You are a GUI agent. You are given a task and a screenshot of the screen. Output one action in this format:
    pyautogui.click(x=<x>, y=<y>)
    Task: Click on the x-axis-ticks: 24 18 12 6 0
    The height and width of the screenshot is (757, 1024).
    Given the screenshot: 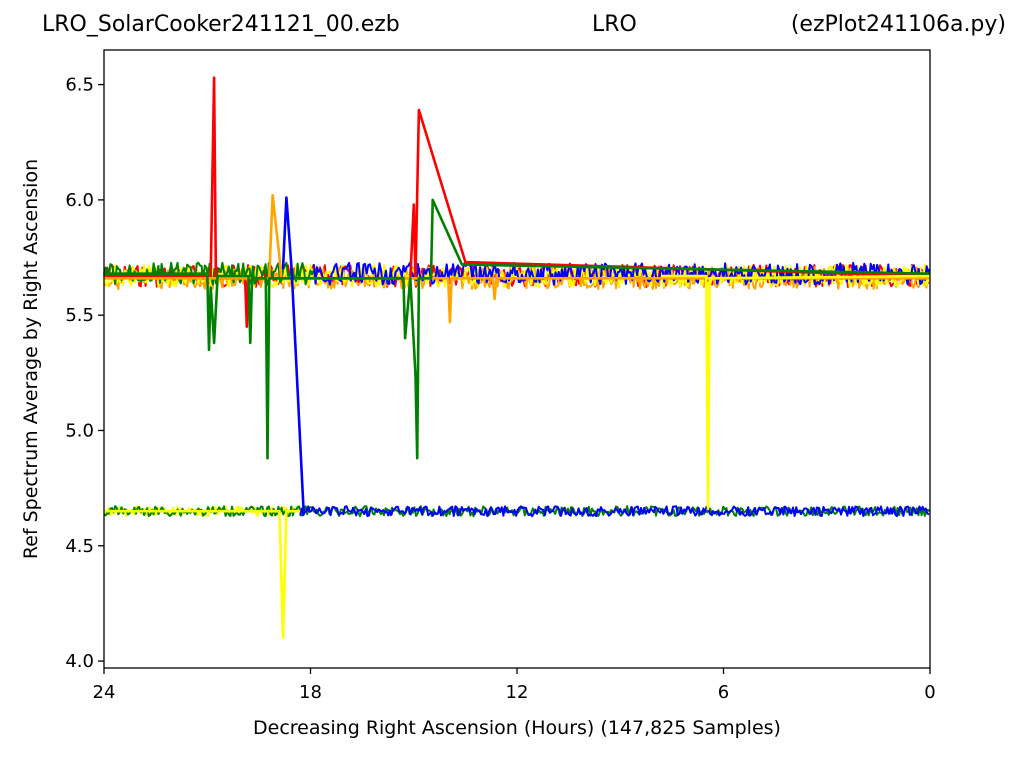 What is the action you would take?
    pyautogui.click(x=514, y=685)
    